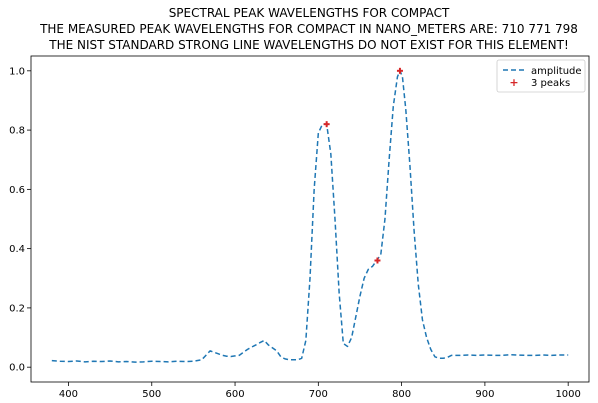 Image resolution: width=598 pixels, height=403 pixels. Describe the element at coordinates (318, 394) in the screenshot. I see `x-tick-label: 700` at that location.